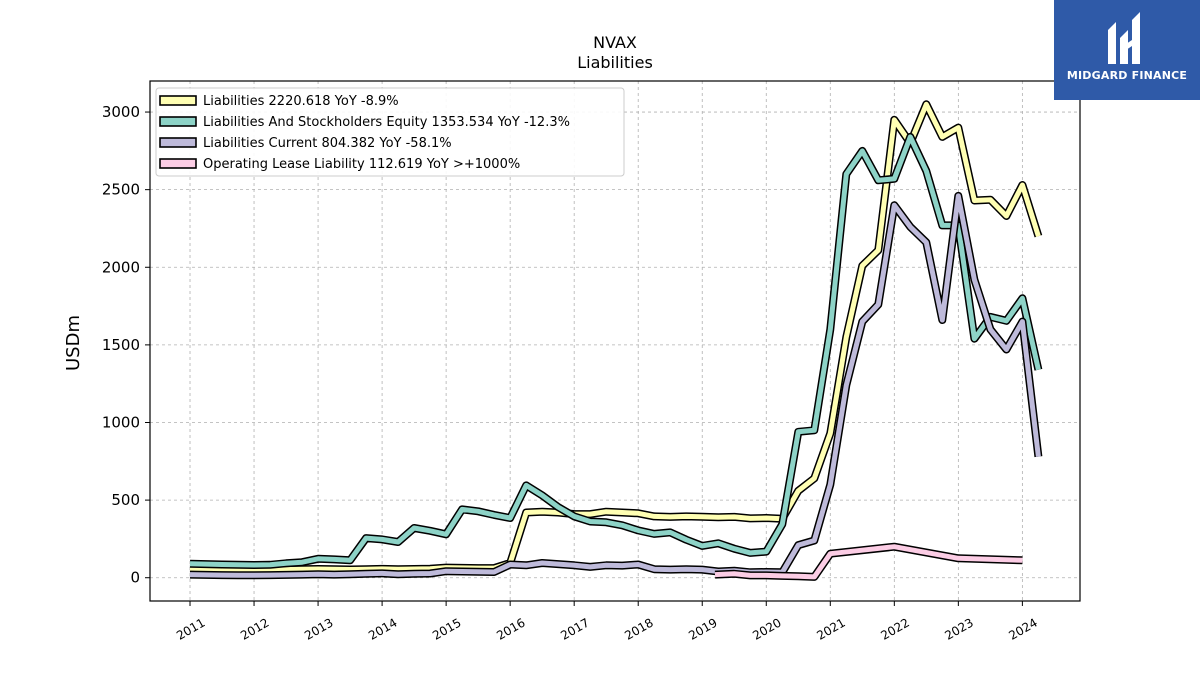 This screenshot has width=1200, height=675. I want to click on x-tick-label: 2013, so click(318, 628).